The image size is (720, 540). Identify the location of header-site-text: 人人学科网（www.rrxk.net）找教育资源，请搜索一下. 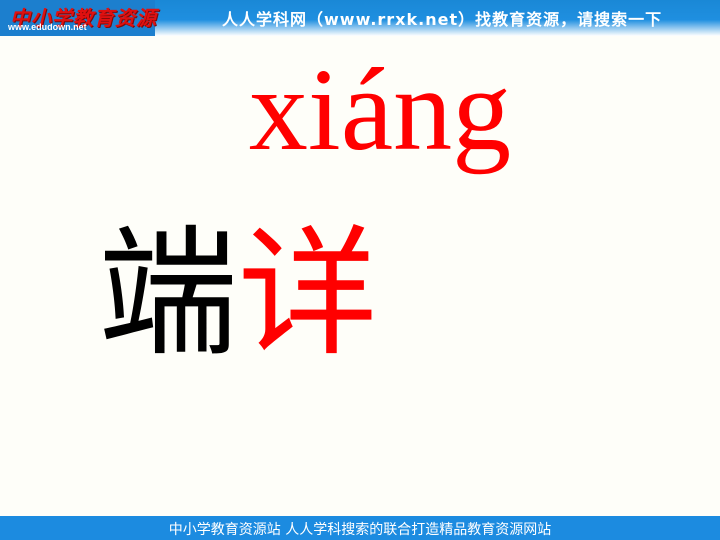
(442, 19).